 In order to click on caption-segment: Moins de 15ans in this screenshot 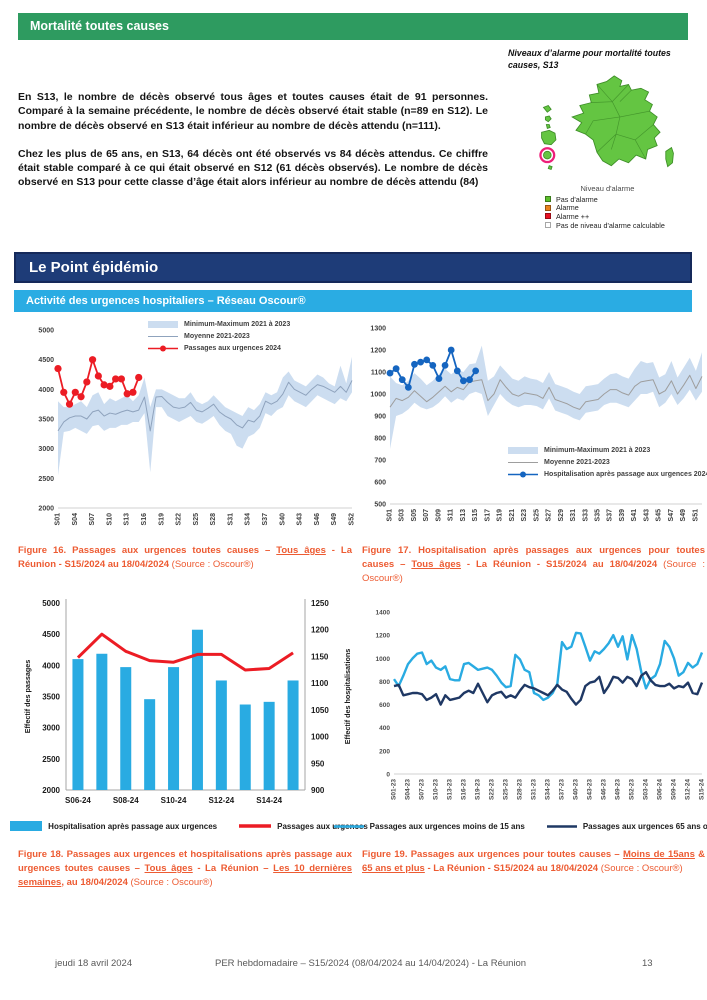, I will do `click(658, 854)`.